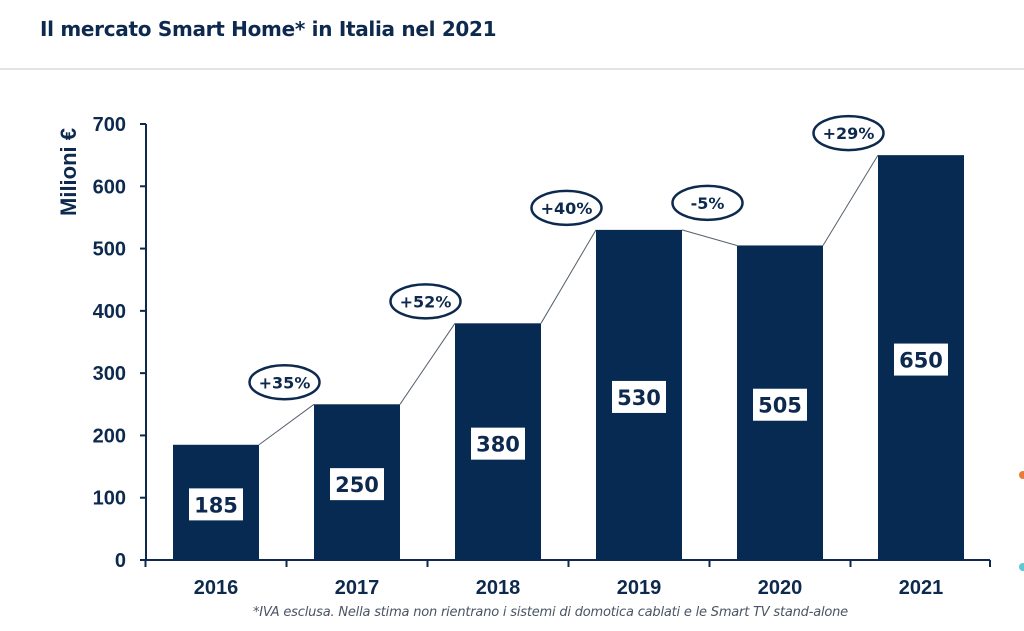 Image resolution: width=1024 pixels, height=631 pixels. I want to click on x-tick-label: 2019, so click(639, 588).